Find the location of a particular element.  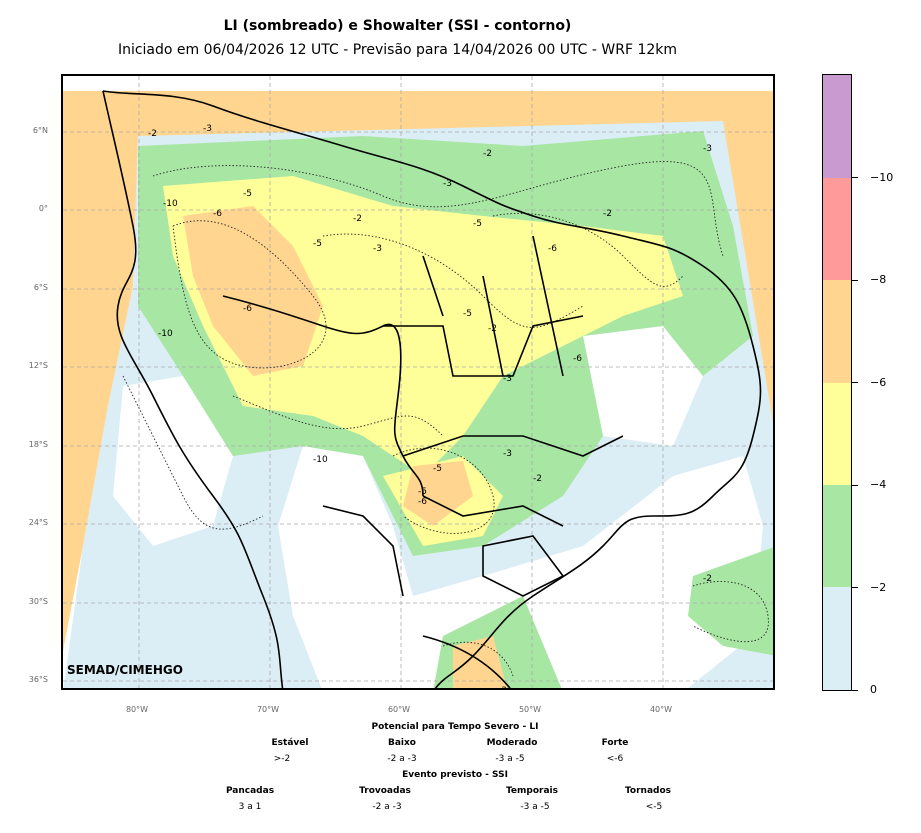

colorbar-label-2: −4 is located at coordinates (878, 484).